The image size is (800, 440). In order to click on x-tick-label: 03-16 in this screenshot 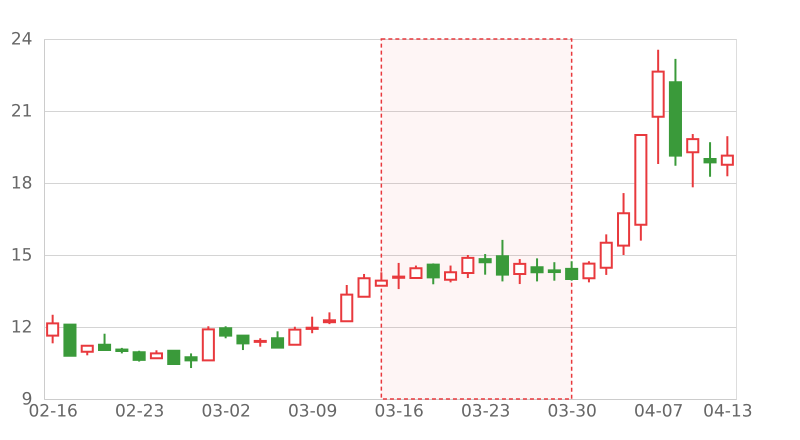, I will do `click(399, 412)`.